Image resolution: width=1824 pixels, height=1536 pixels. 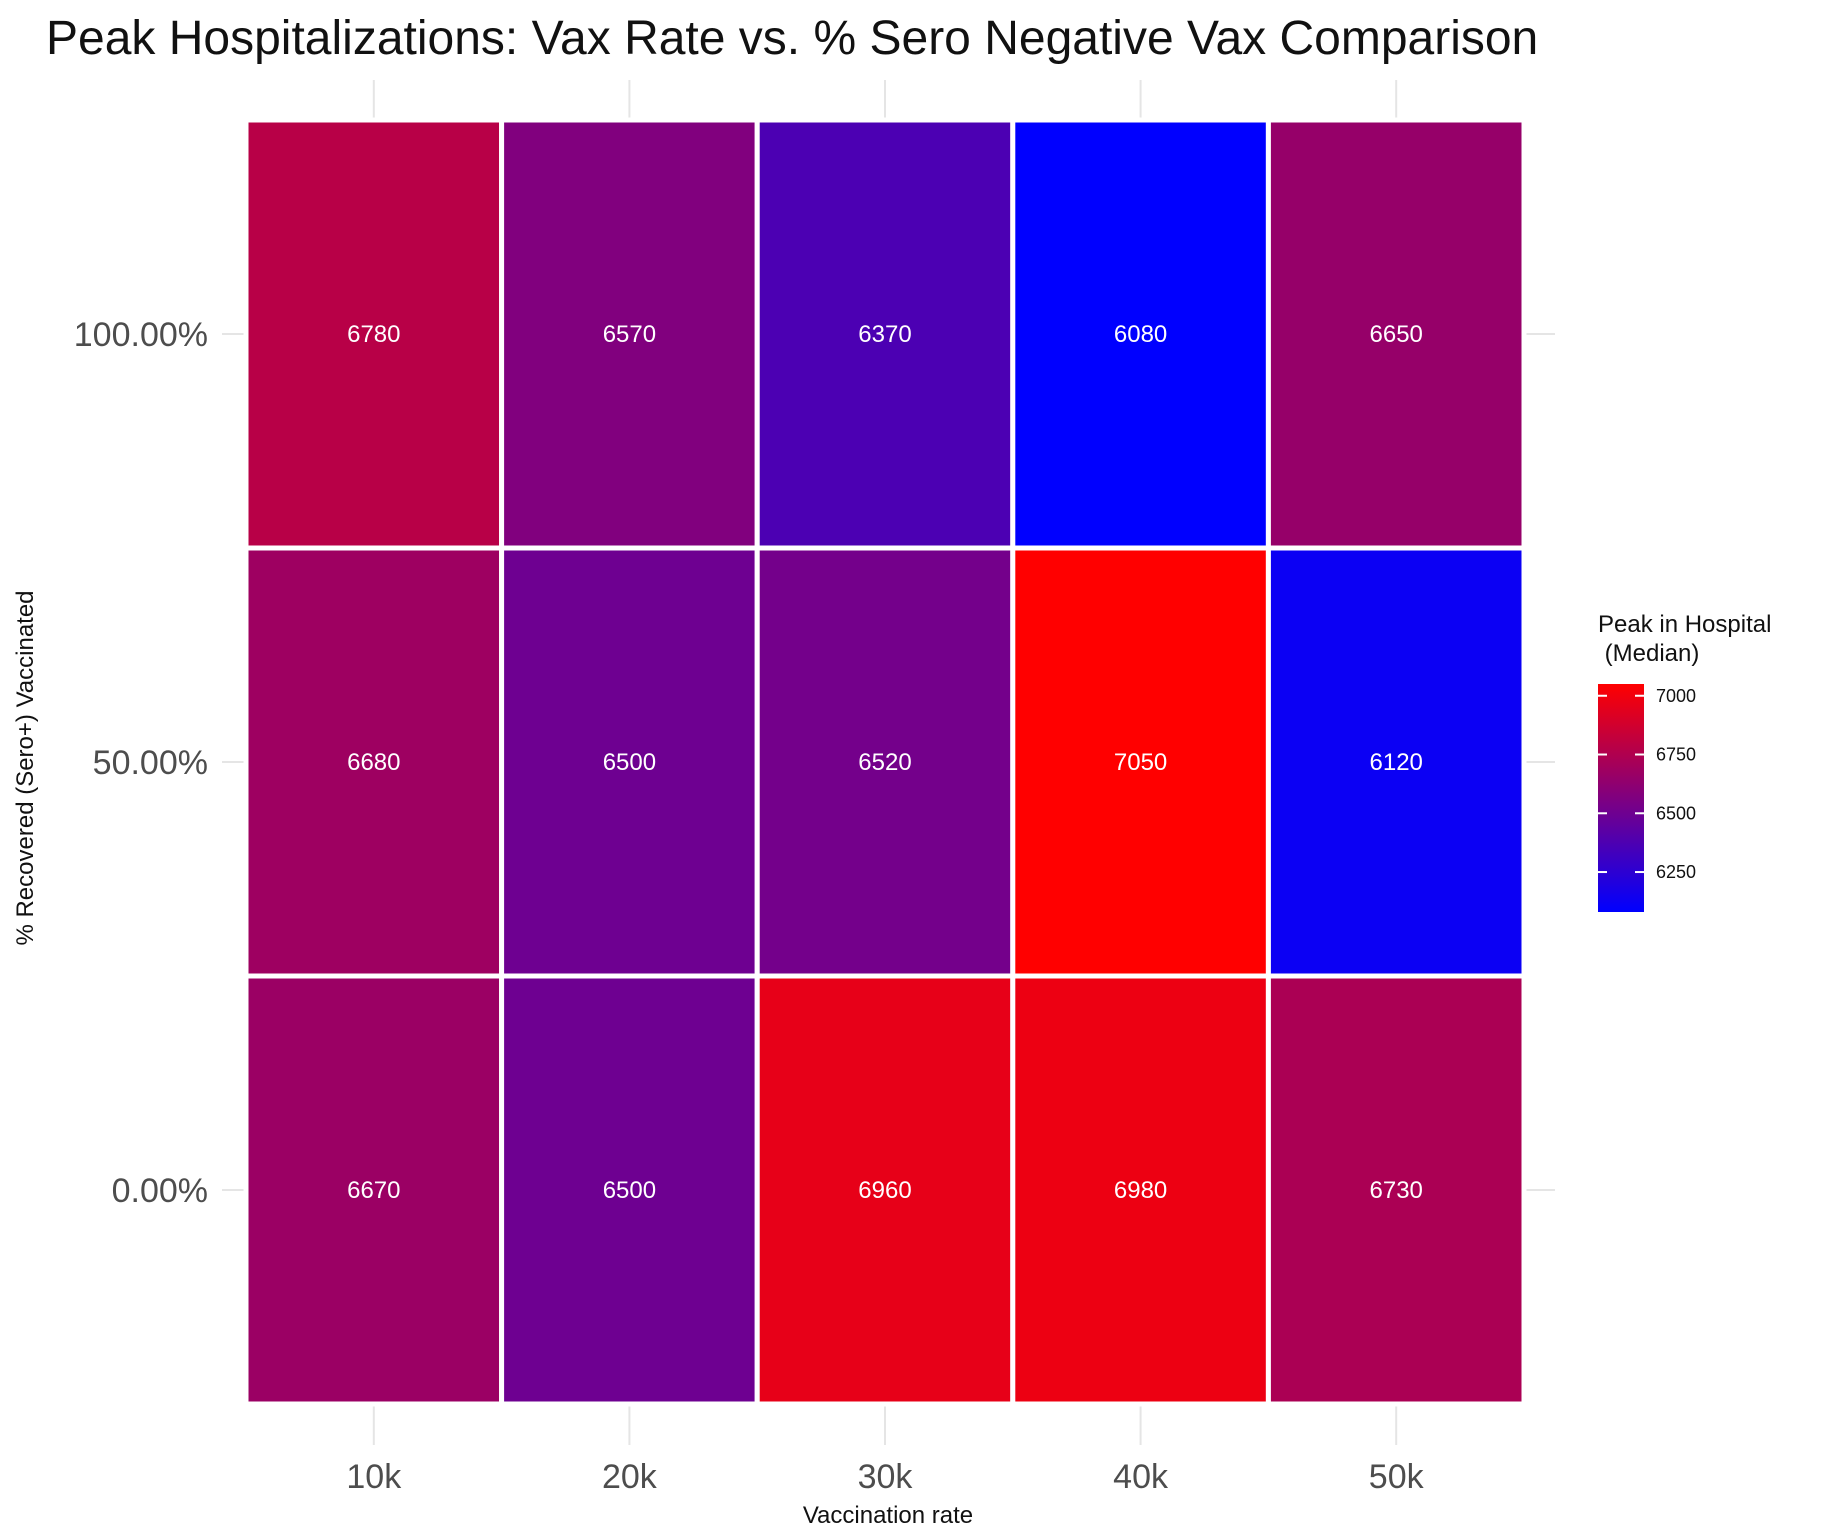 What do you see at coordinates (25, 767) in the screenshot?
I see `y-axis-title: % Recovered (Sero+) Vaccinated` at bounding box center [25, 767].